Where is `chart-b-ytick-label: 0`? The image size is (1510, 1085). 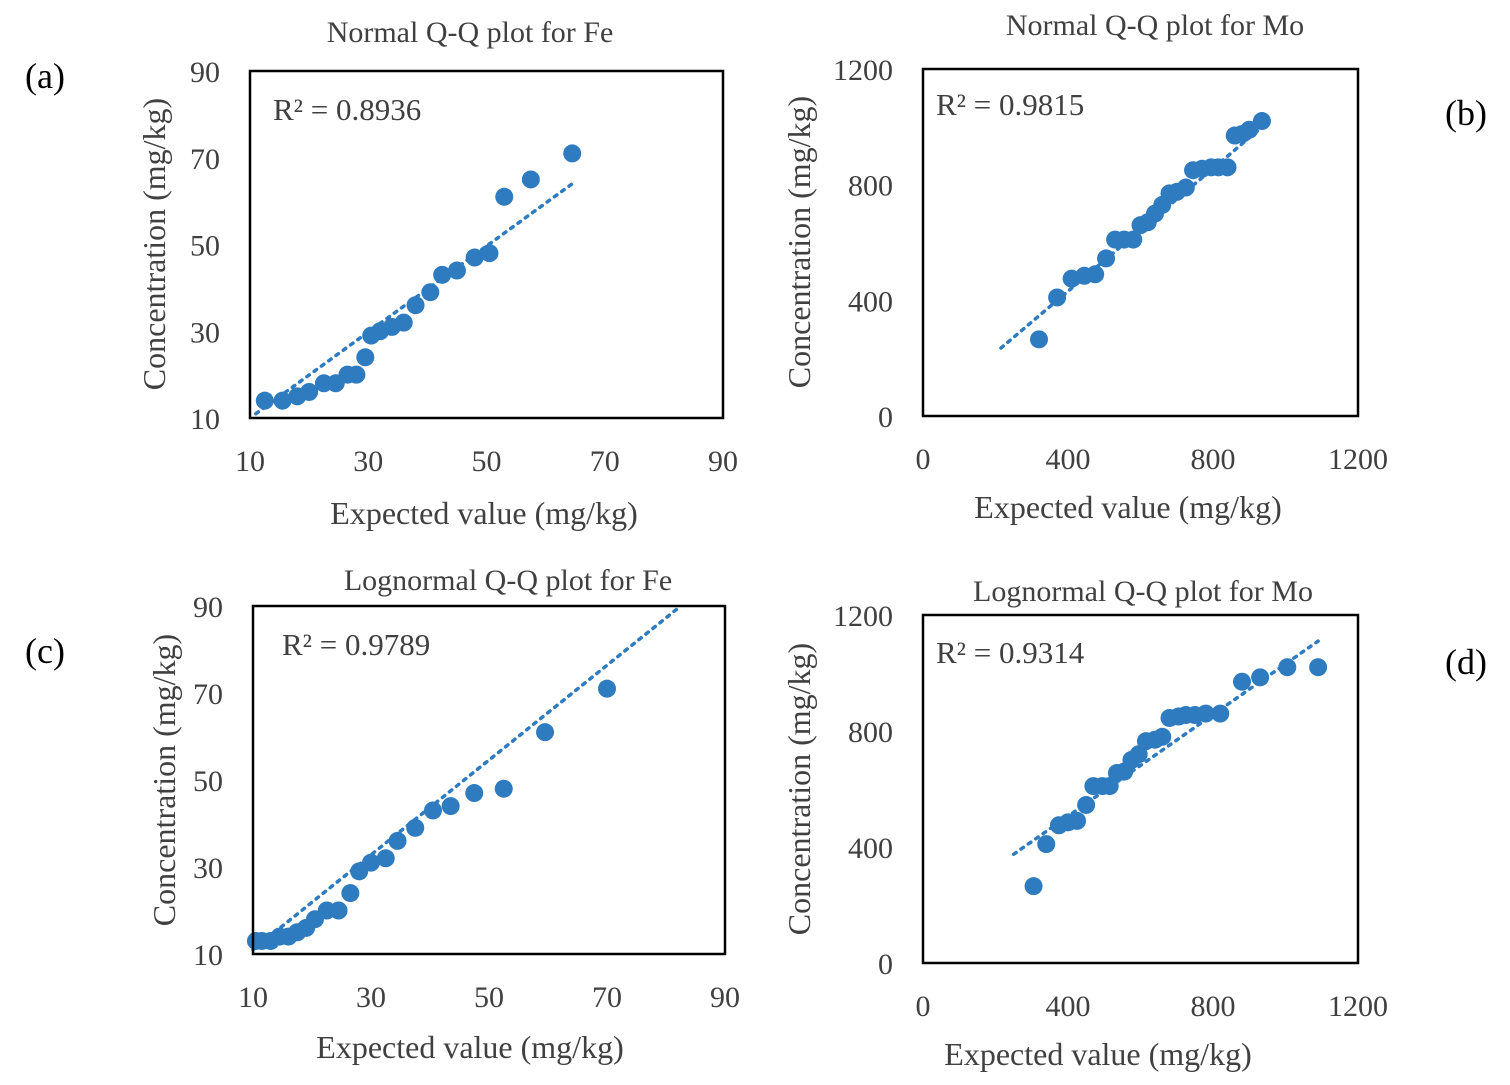
chart-b-ytick-label: 0 is located at coordinates (885, 417).